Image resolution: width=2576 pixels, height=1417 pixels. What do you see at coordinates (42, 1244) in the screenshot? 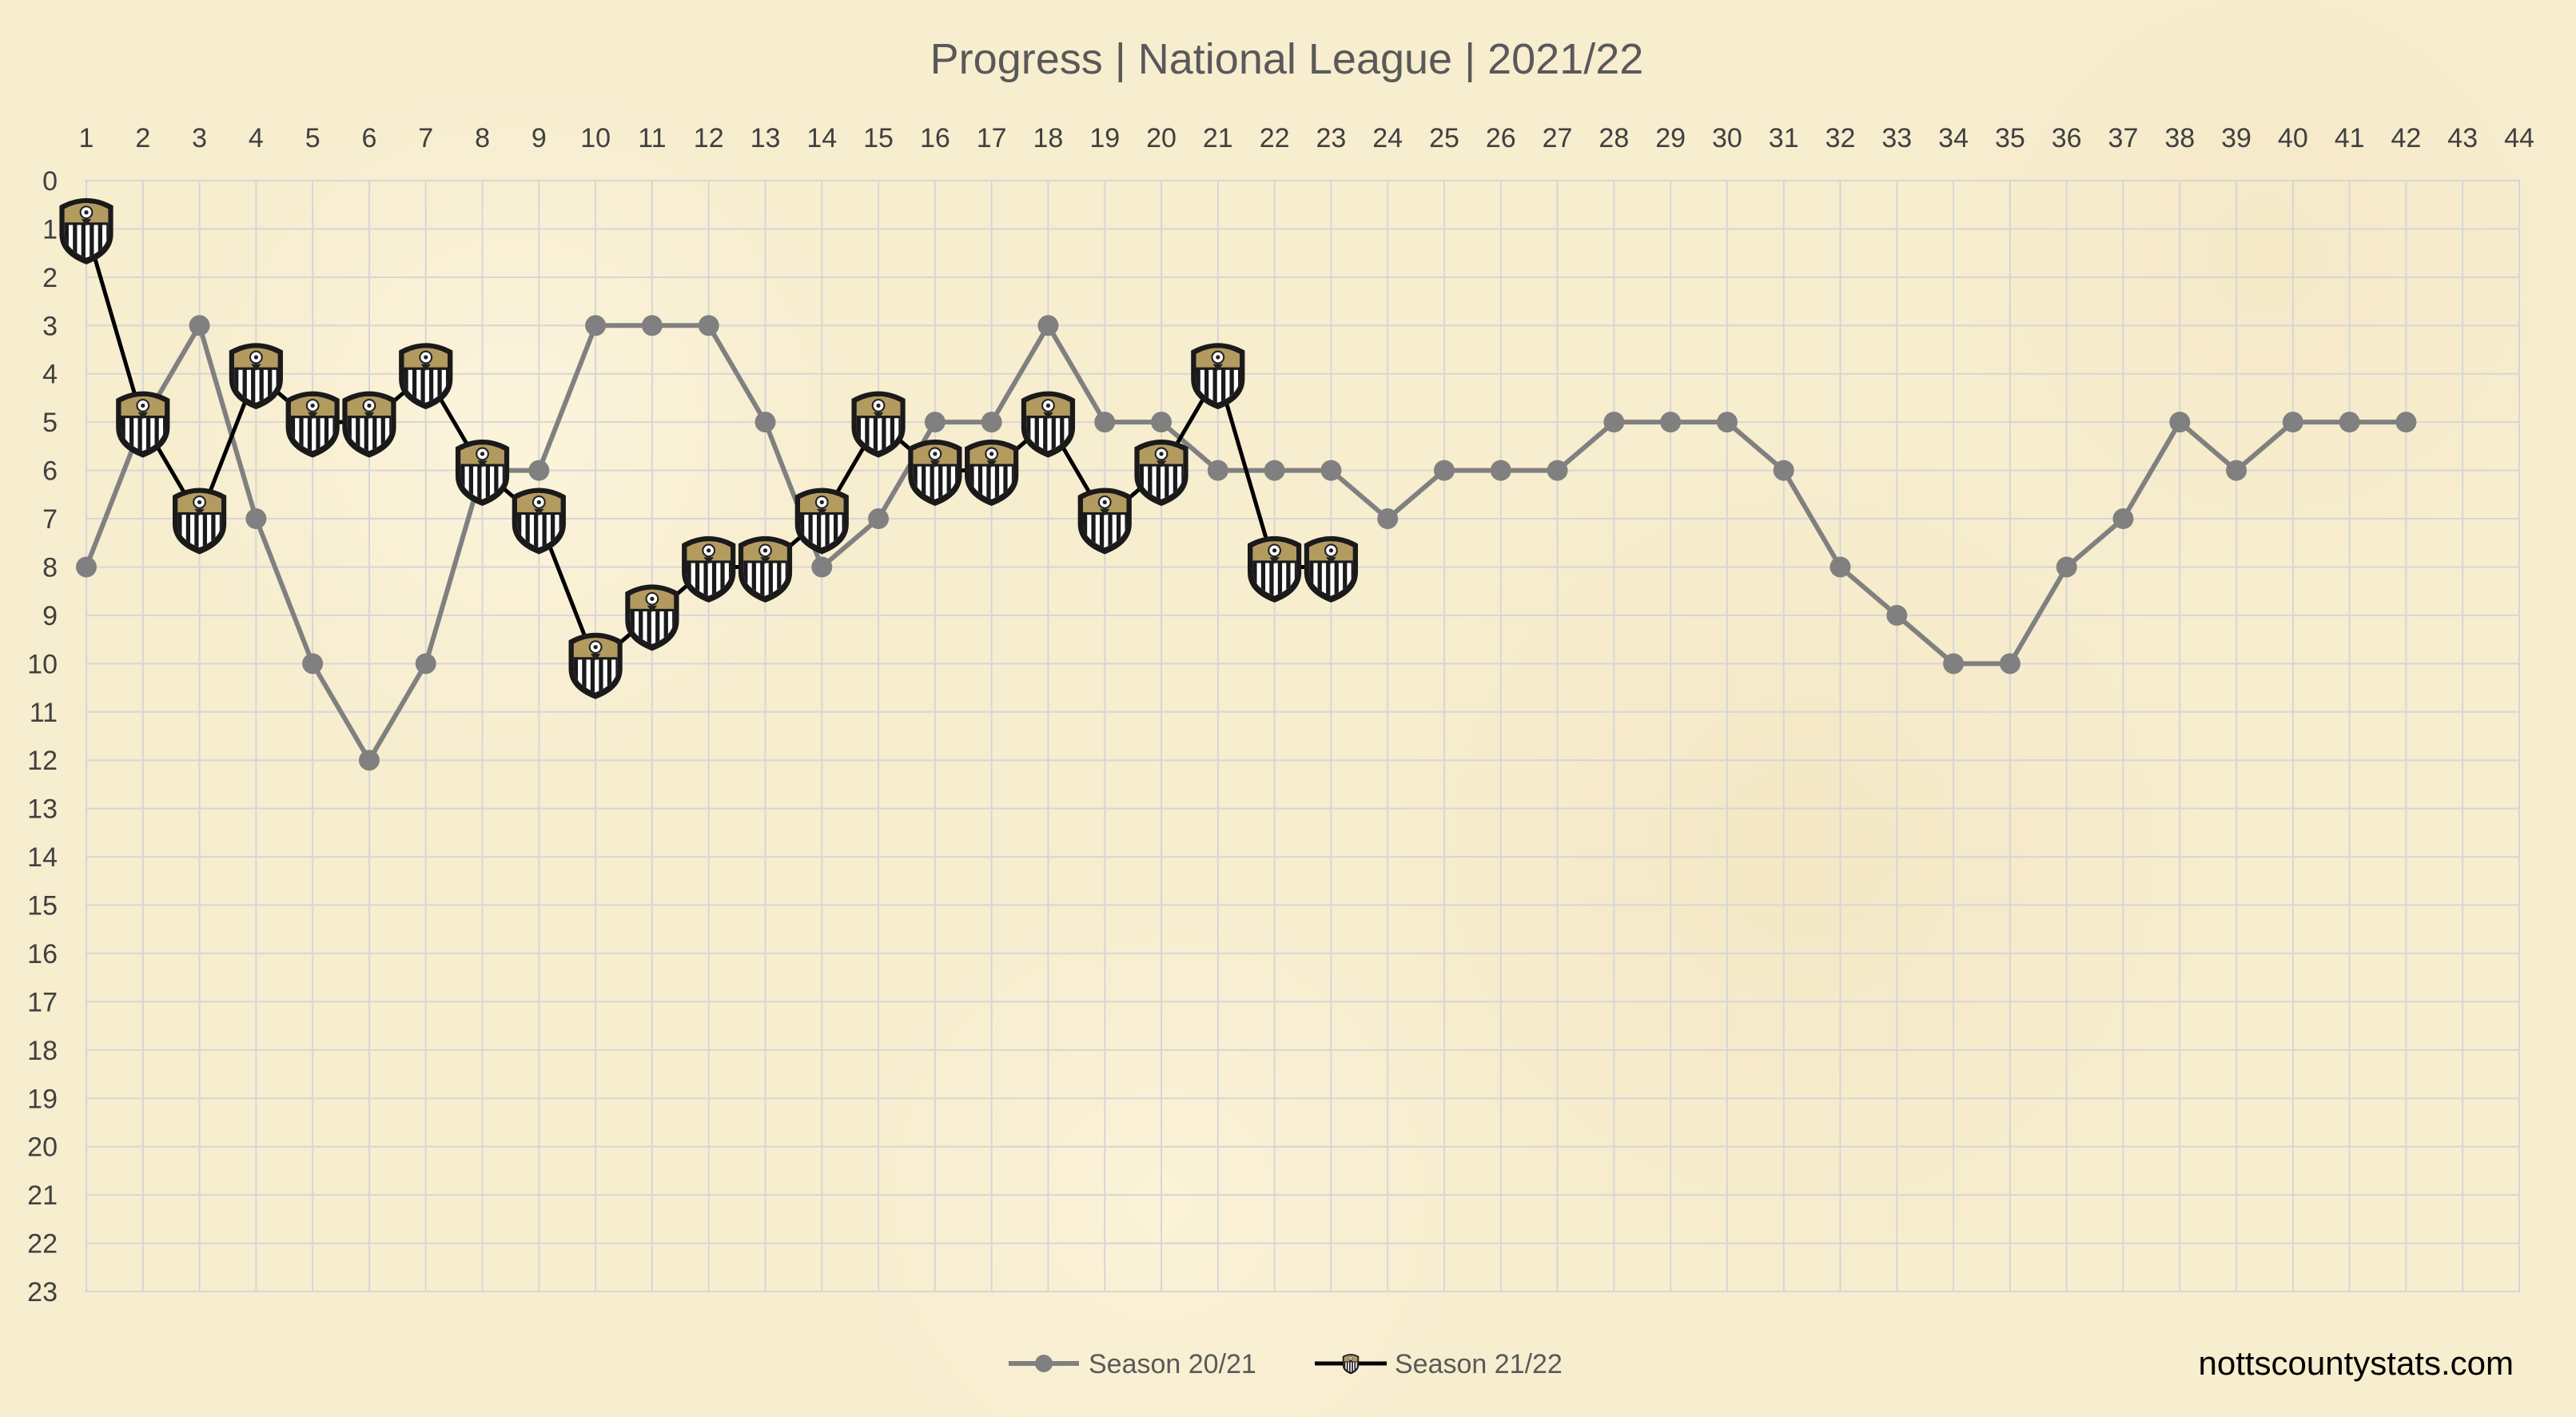
I see `y-tick-label: 22` at bounding box center [42, 1244].